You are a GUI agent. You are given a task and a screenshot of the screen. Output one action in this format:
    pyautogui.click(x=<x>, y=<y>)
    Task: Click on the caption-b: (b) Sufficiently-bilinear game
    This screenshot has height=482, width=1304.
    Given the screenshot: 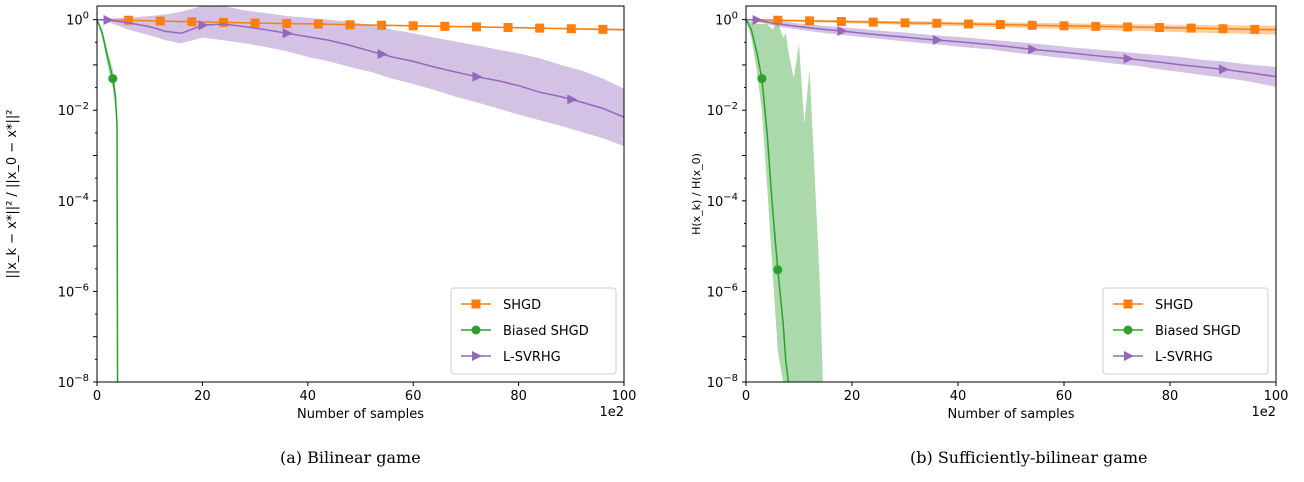 What is the action you would take?
    pyautogui.click(x=1029, y=457)
    